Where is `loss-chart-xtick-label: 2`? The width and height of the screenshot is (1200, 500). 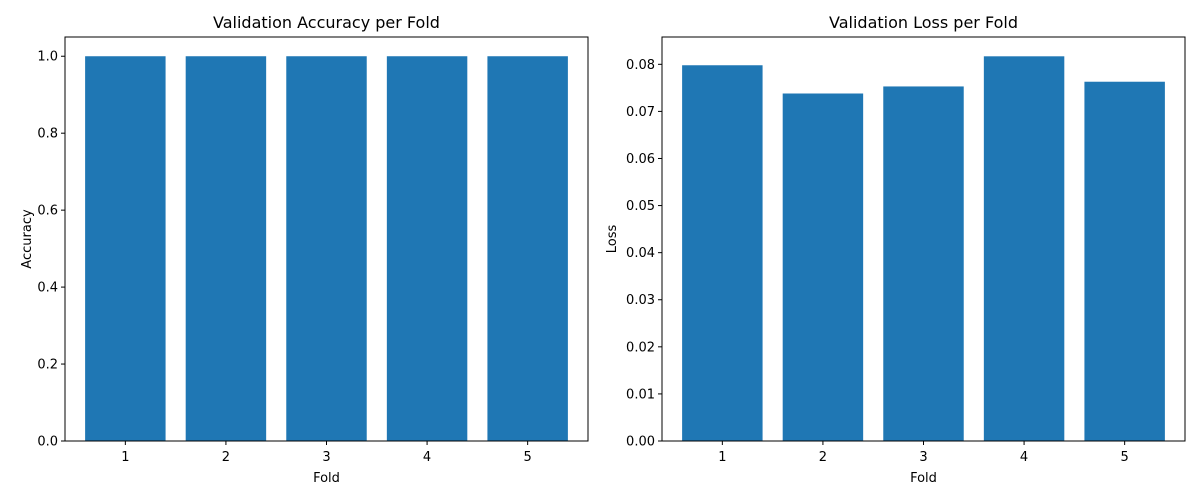
loss-chart-xtick-label: 2 is located at coordinates (823, 457).